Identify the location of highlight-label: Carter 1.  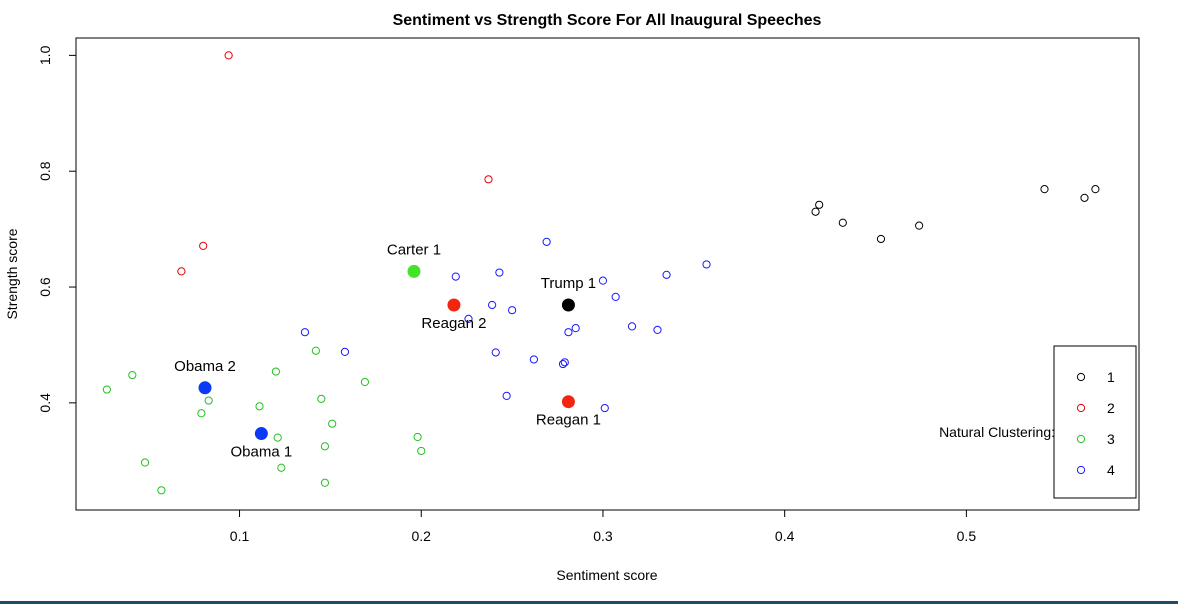
(414, 249).